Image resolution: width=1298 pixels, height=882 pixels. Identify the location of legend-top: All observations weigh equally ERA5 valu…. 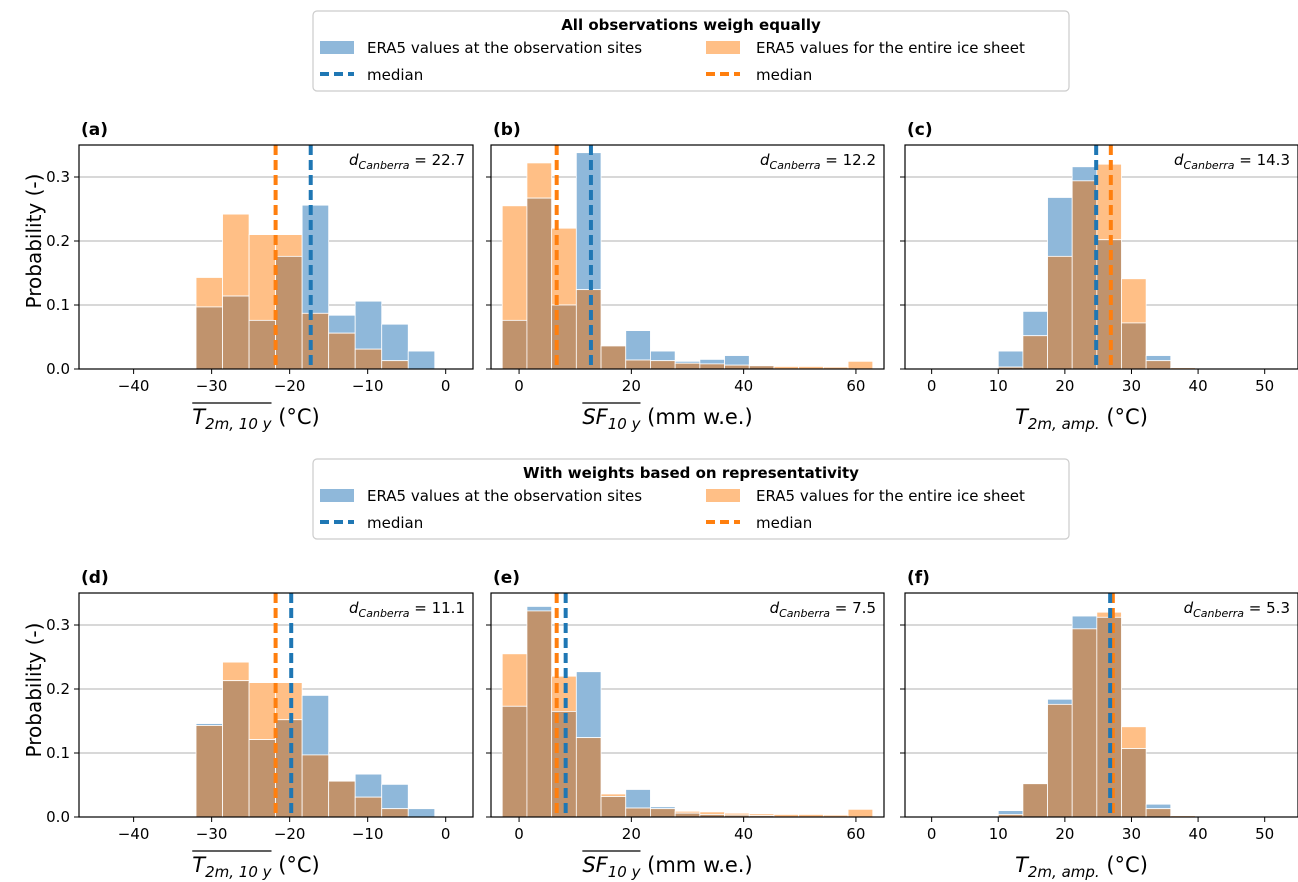
(691, 51).